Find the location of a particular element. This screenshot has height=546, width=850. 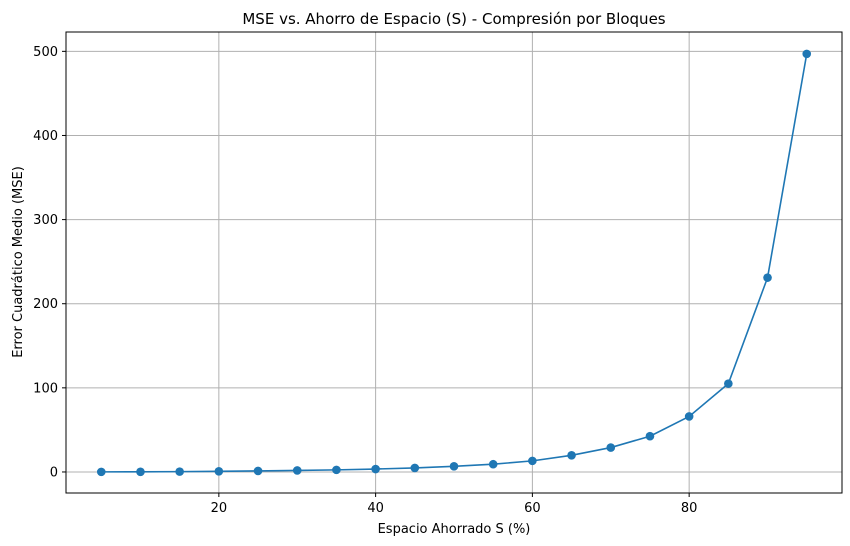

y-tick-label: 100 is located at coordinates (45, 388).